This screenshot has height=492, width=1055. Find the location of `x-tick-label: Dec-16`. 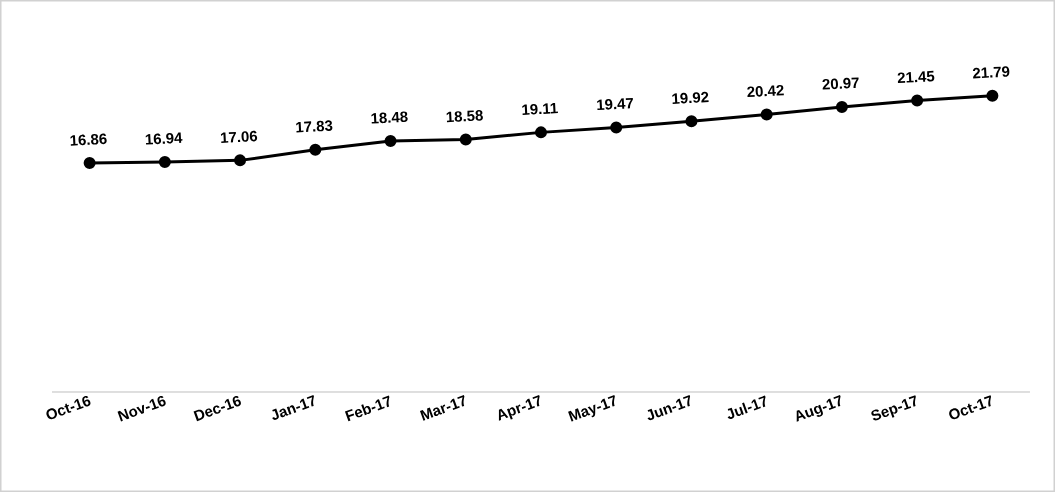

x-tick-label: Dec-16 is located at coordinates (217, 408).